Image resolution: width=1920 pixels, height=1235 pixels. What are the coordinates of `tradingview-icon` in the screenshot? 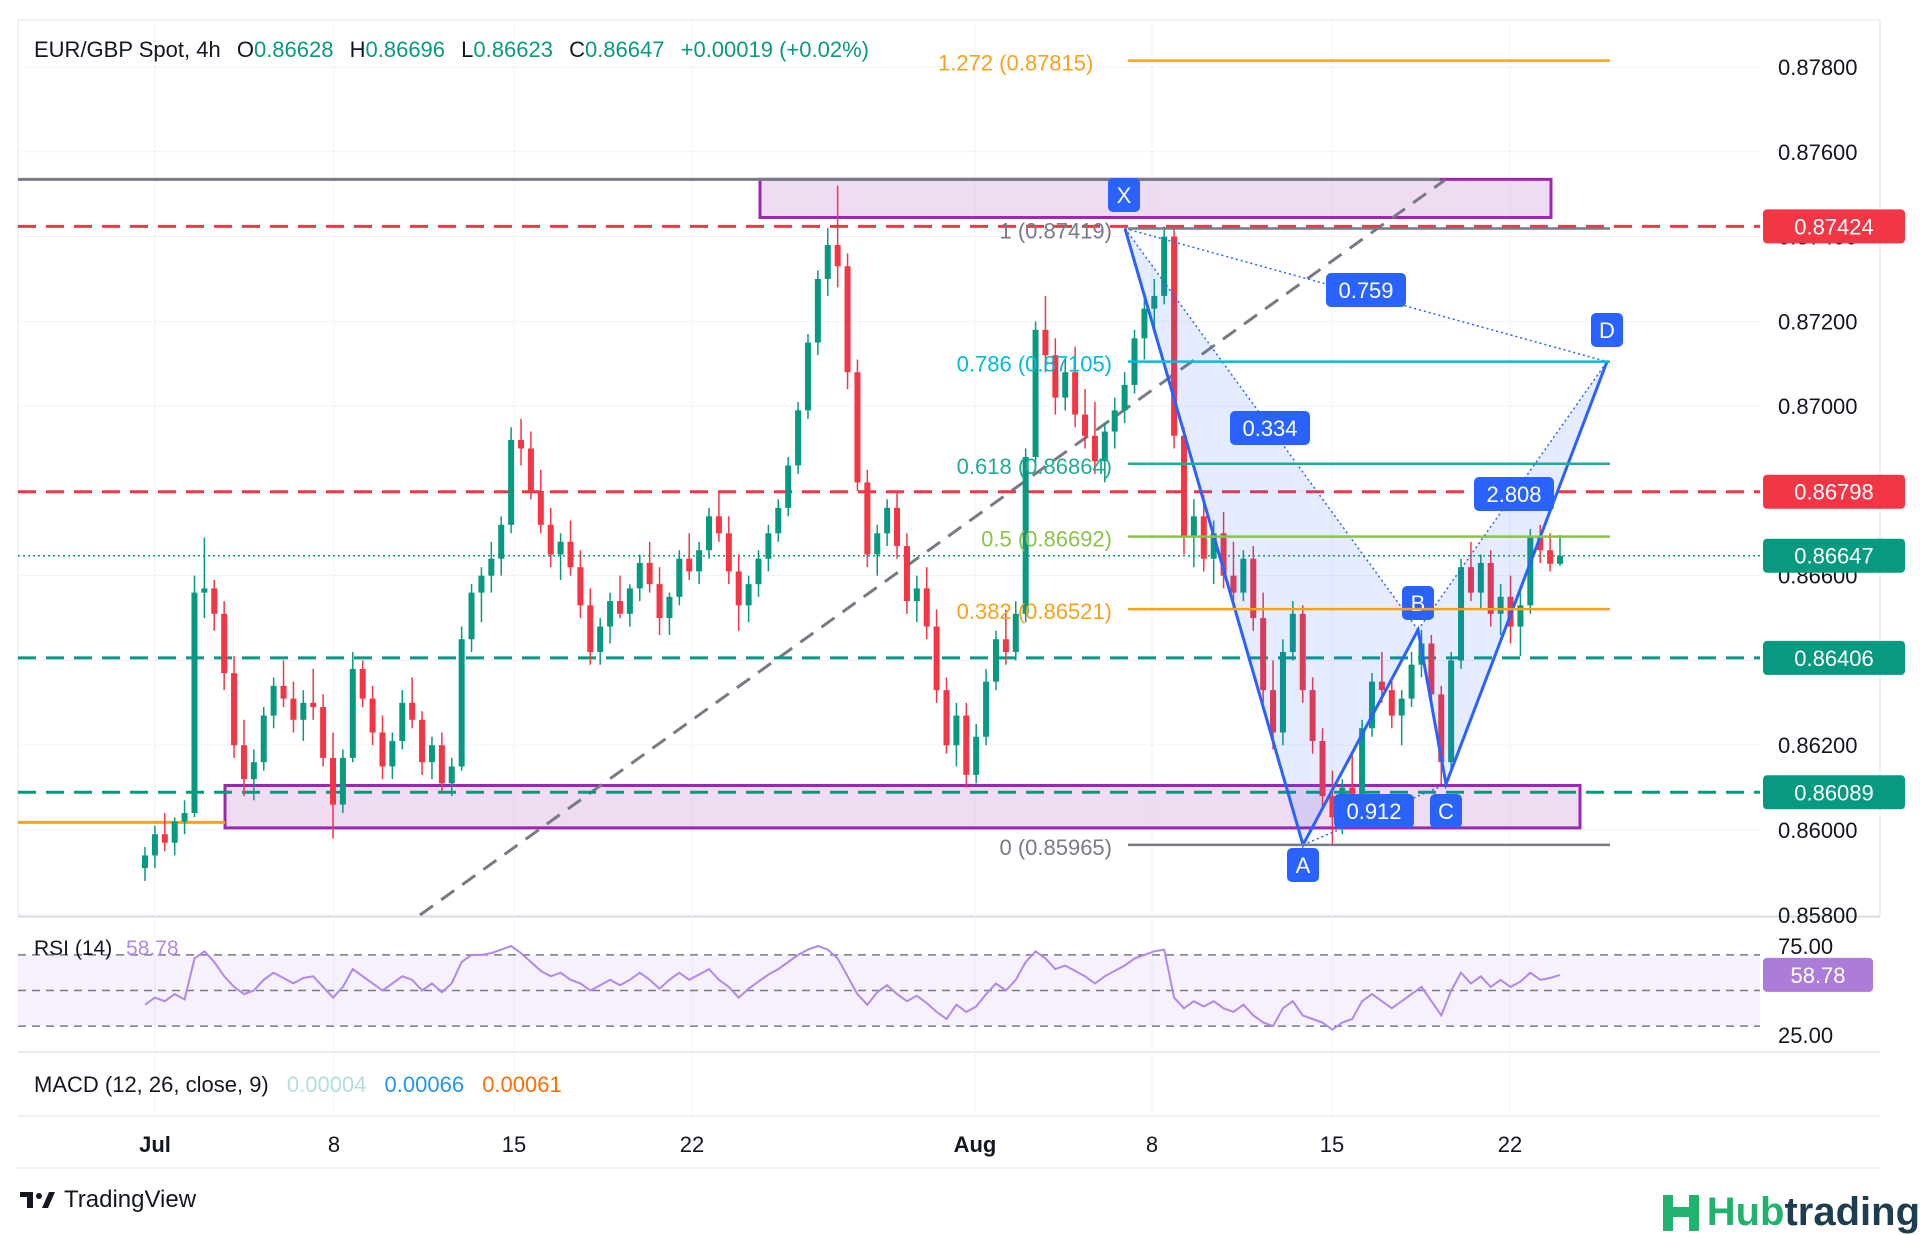 It's located at (37, 1200).